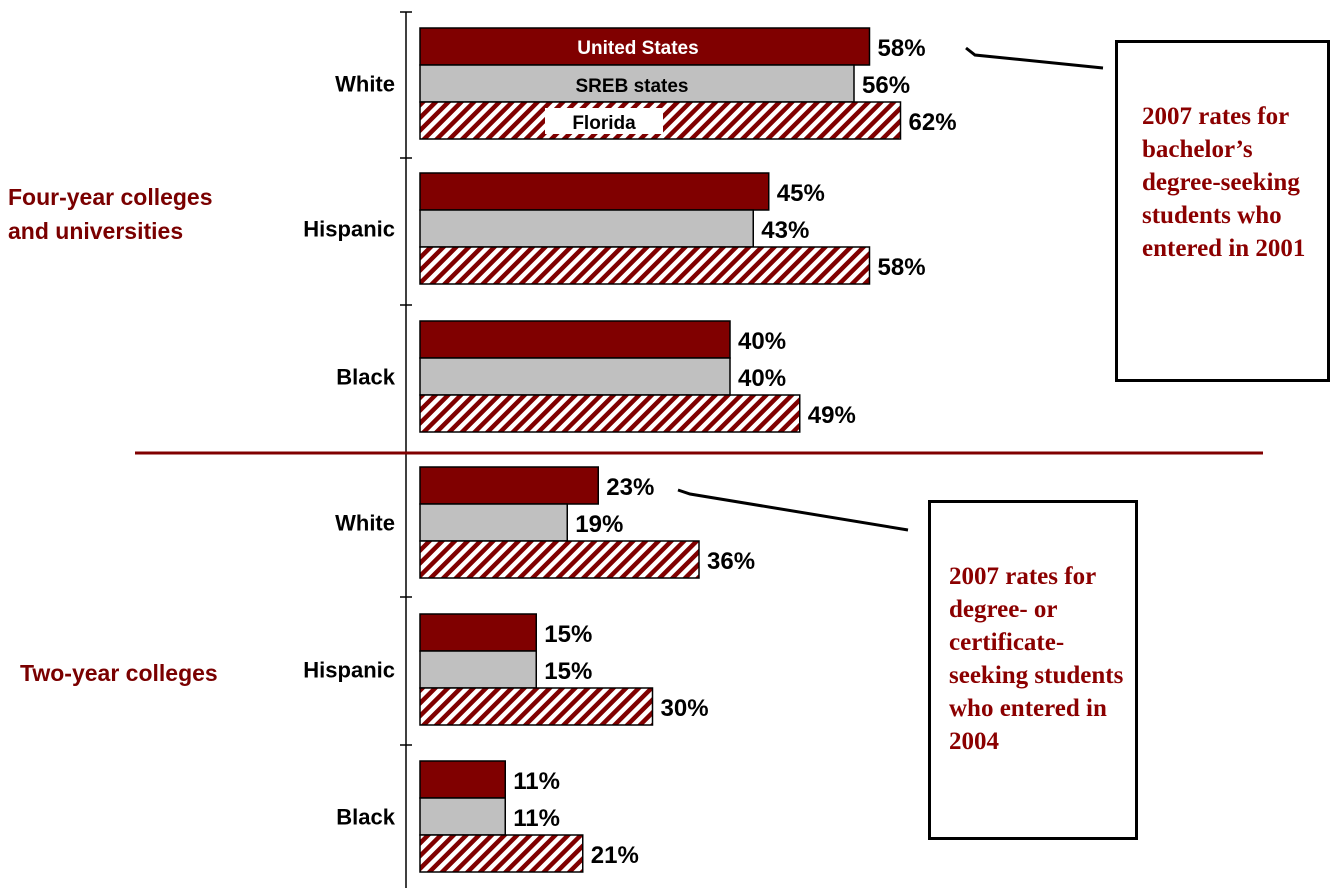 The image size is (1333, 888). Describe the element at coordinates (536, 781) in the screenshot. I see `value-label-us: 11%` at that location.